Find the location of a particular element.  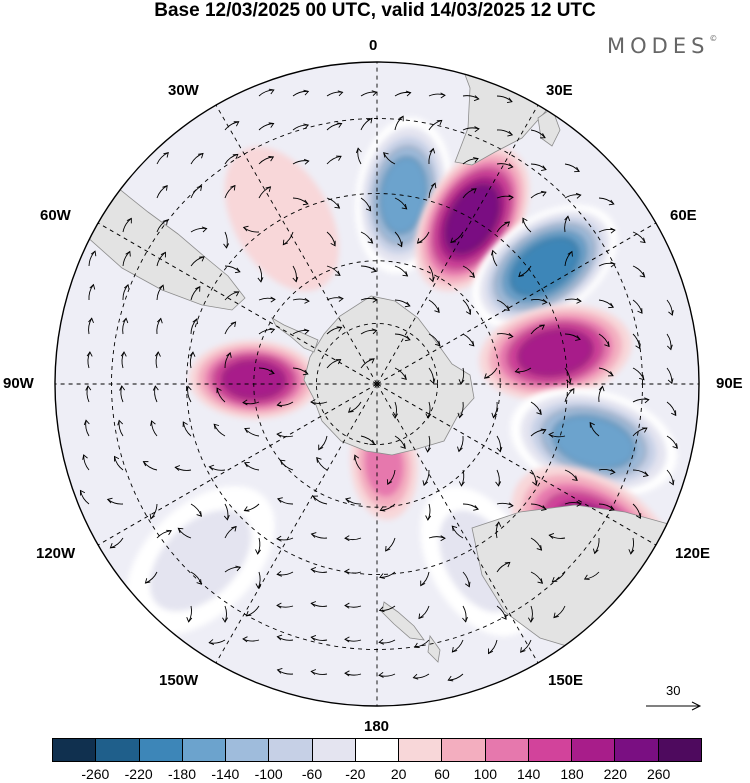

colorbar-tick-label: 140 is located at coordinates (528, 774).